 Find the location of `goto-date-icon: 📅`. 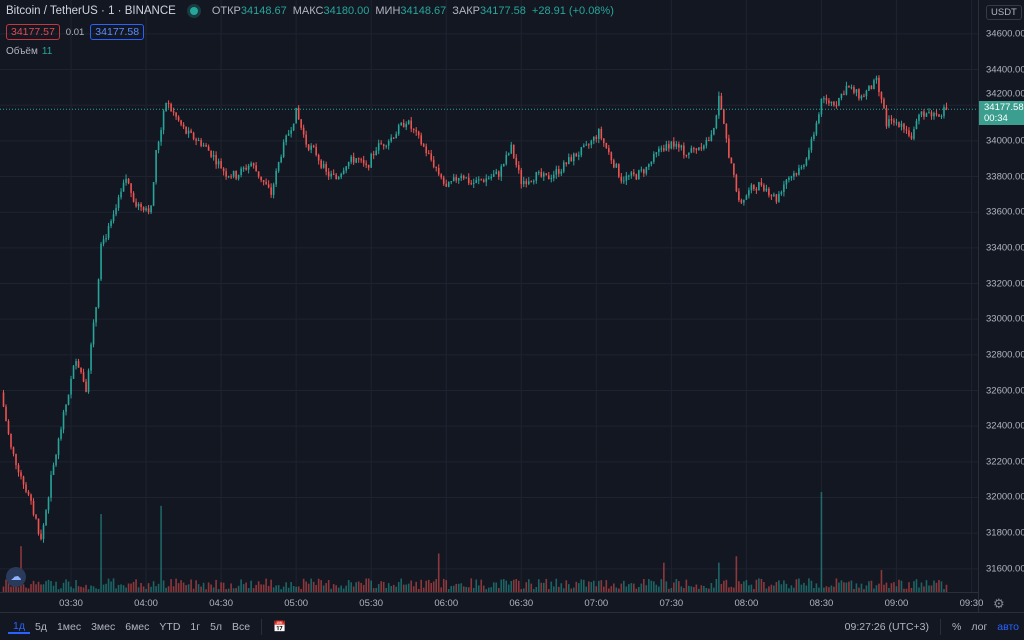

goto-date-icon: 📅 is located at coordinates (280, 627).